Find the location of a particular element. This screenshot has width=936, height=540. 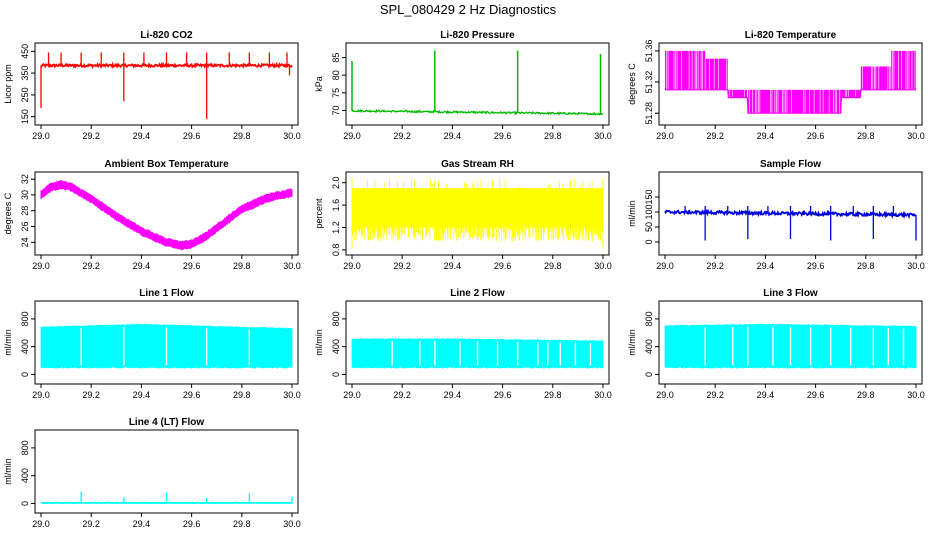

line-4-lt-flow-ytick-label: 0 is located at coordinates (25, 503).